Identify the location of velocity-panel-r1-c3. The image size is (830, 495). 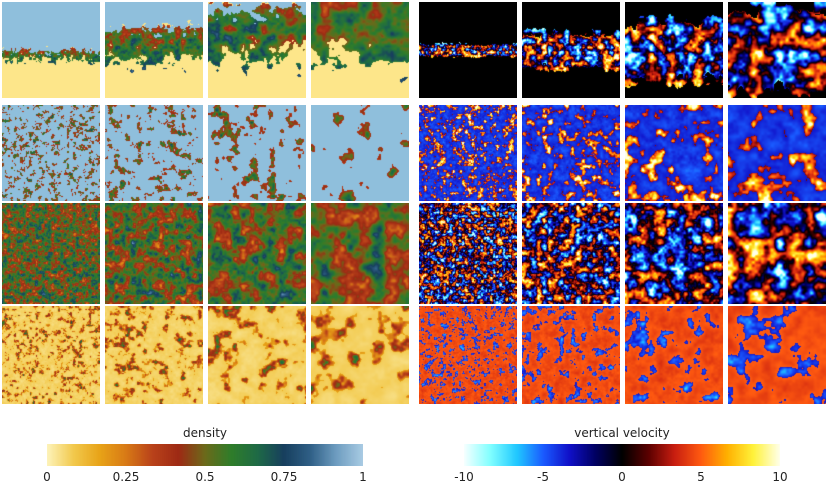
(674, 50).